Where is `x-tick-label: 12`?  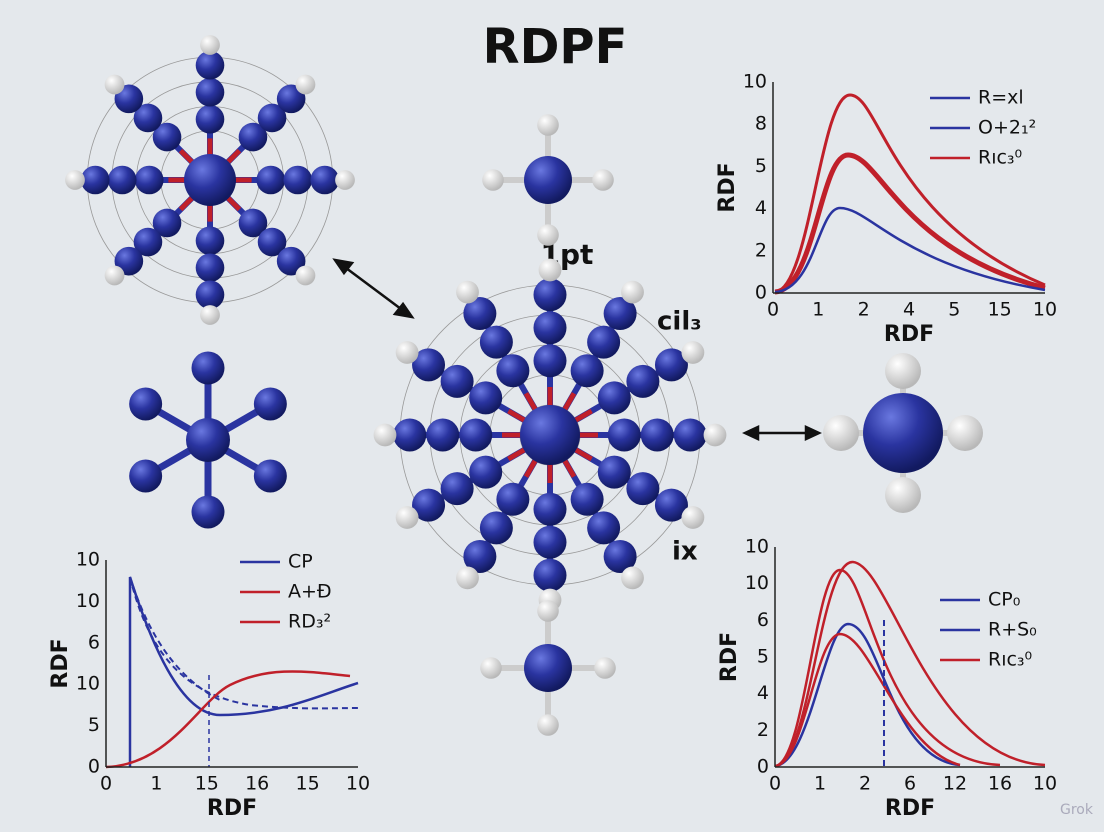
x-tick-label: 12 is located at coordinates (955, 784).